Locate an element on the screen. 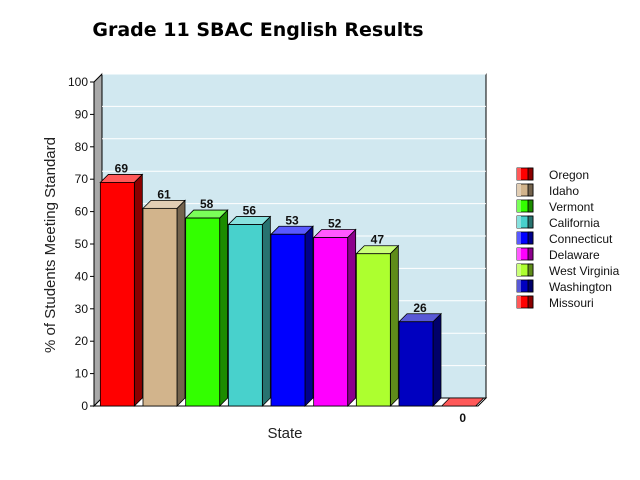  legend-label: Vermont is located at coordinates (571, 207).